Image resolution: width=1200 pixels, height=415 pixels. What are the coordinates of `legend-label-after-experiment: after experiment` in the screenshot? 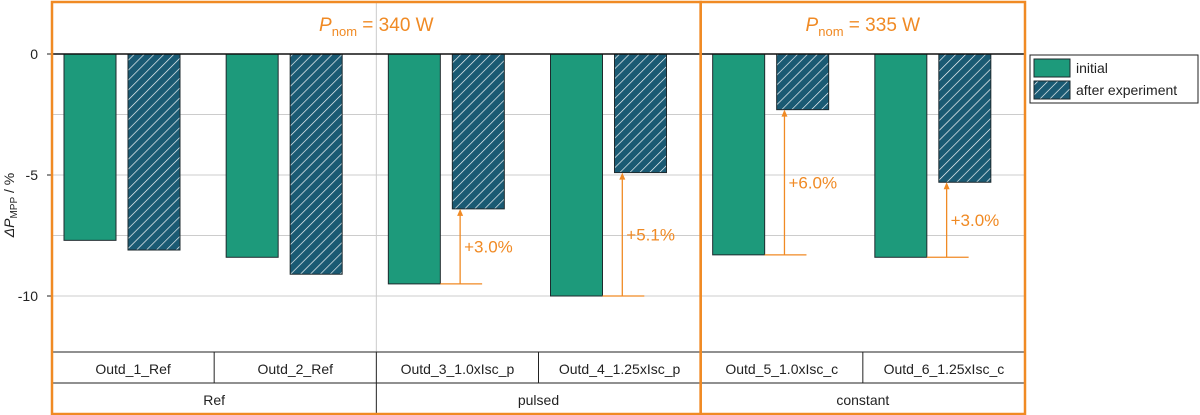 It's located at (1126, 90).